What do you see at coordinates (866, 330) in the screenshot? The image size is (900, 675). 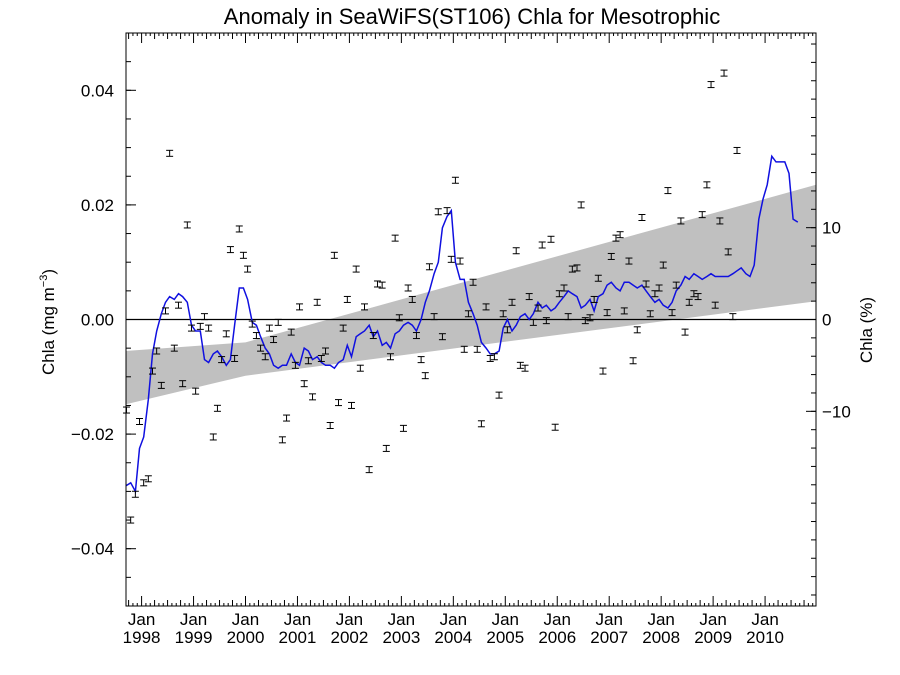 I see `y-axis-right-label: Chla (%)` at bounding box center [866, 330].